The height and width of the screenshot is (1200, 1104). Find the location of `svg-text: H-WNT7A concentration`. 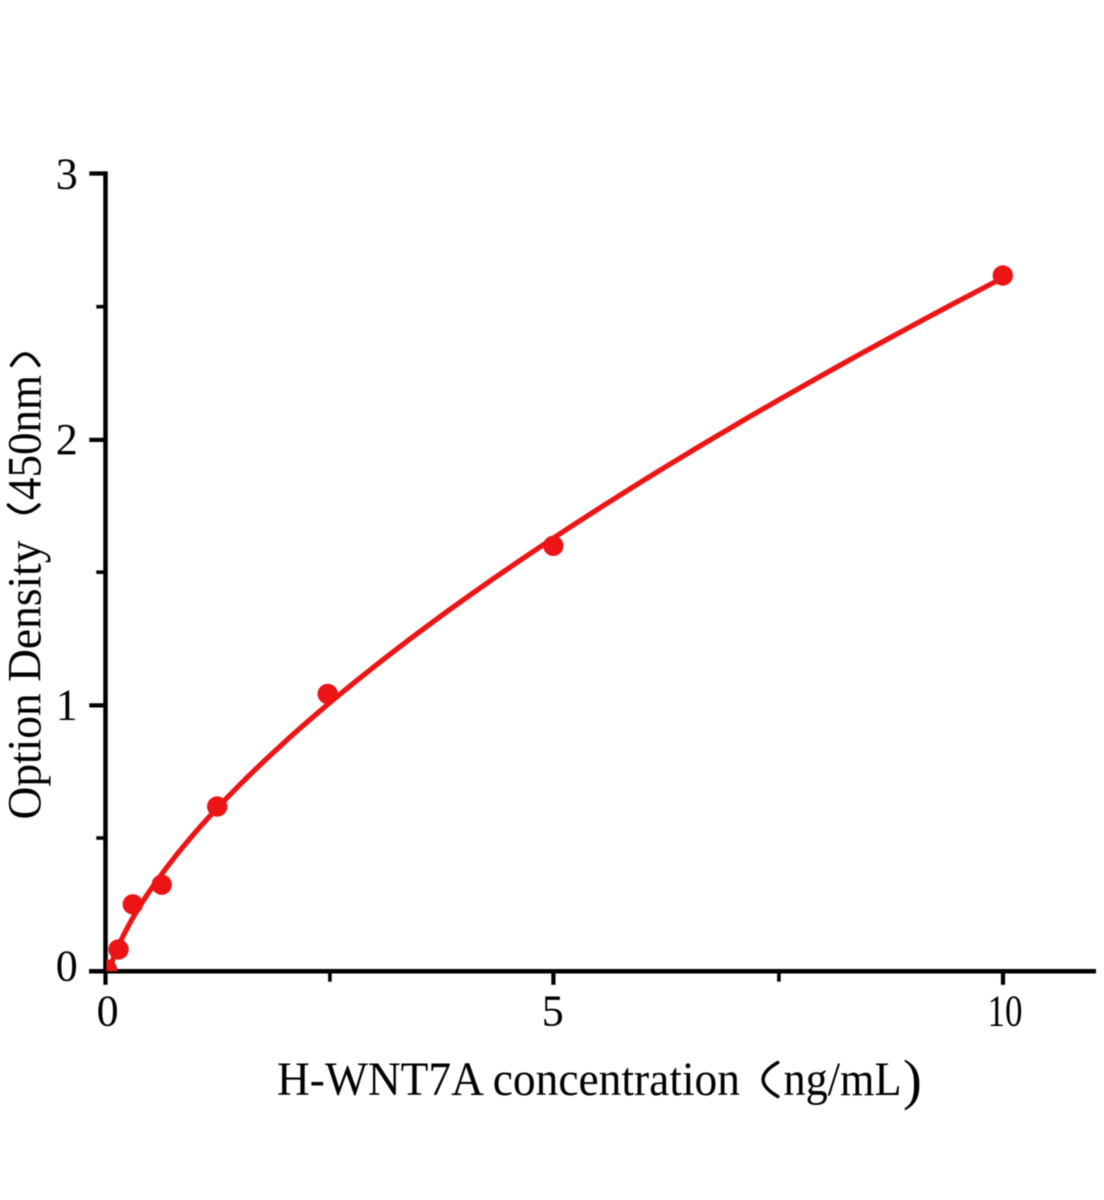

svg-text: H-WNT7A concentration is located at coordinates (508, 1079).